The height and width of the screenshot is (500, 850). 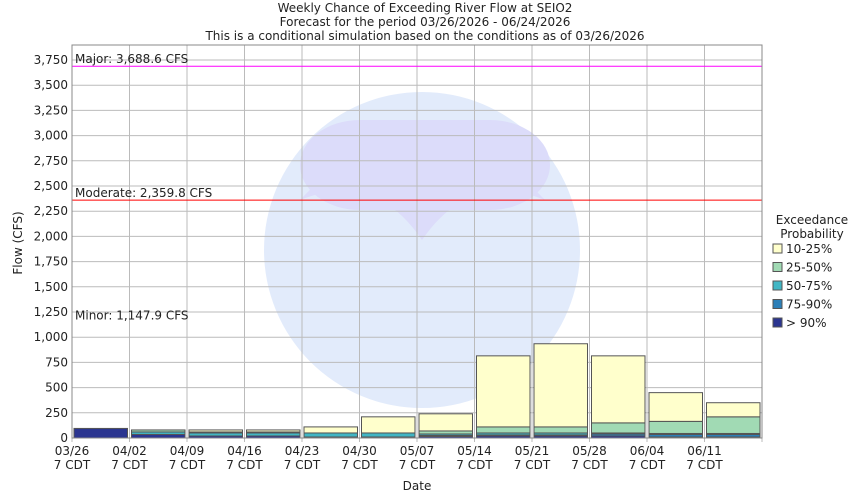 I want to click on legend-title: Exceedance, so click(x=812, y=220).